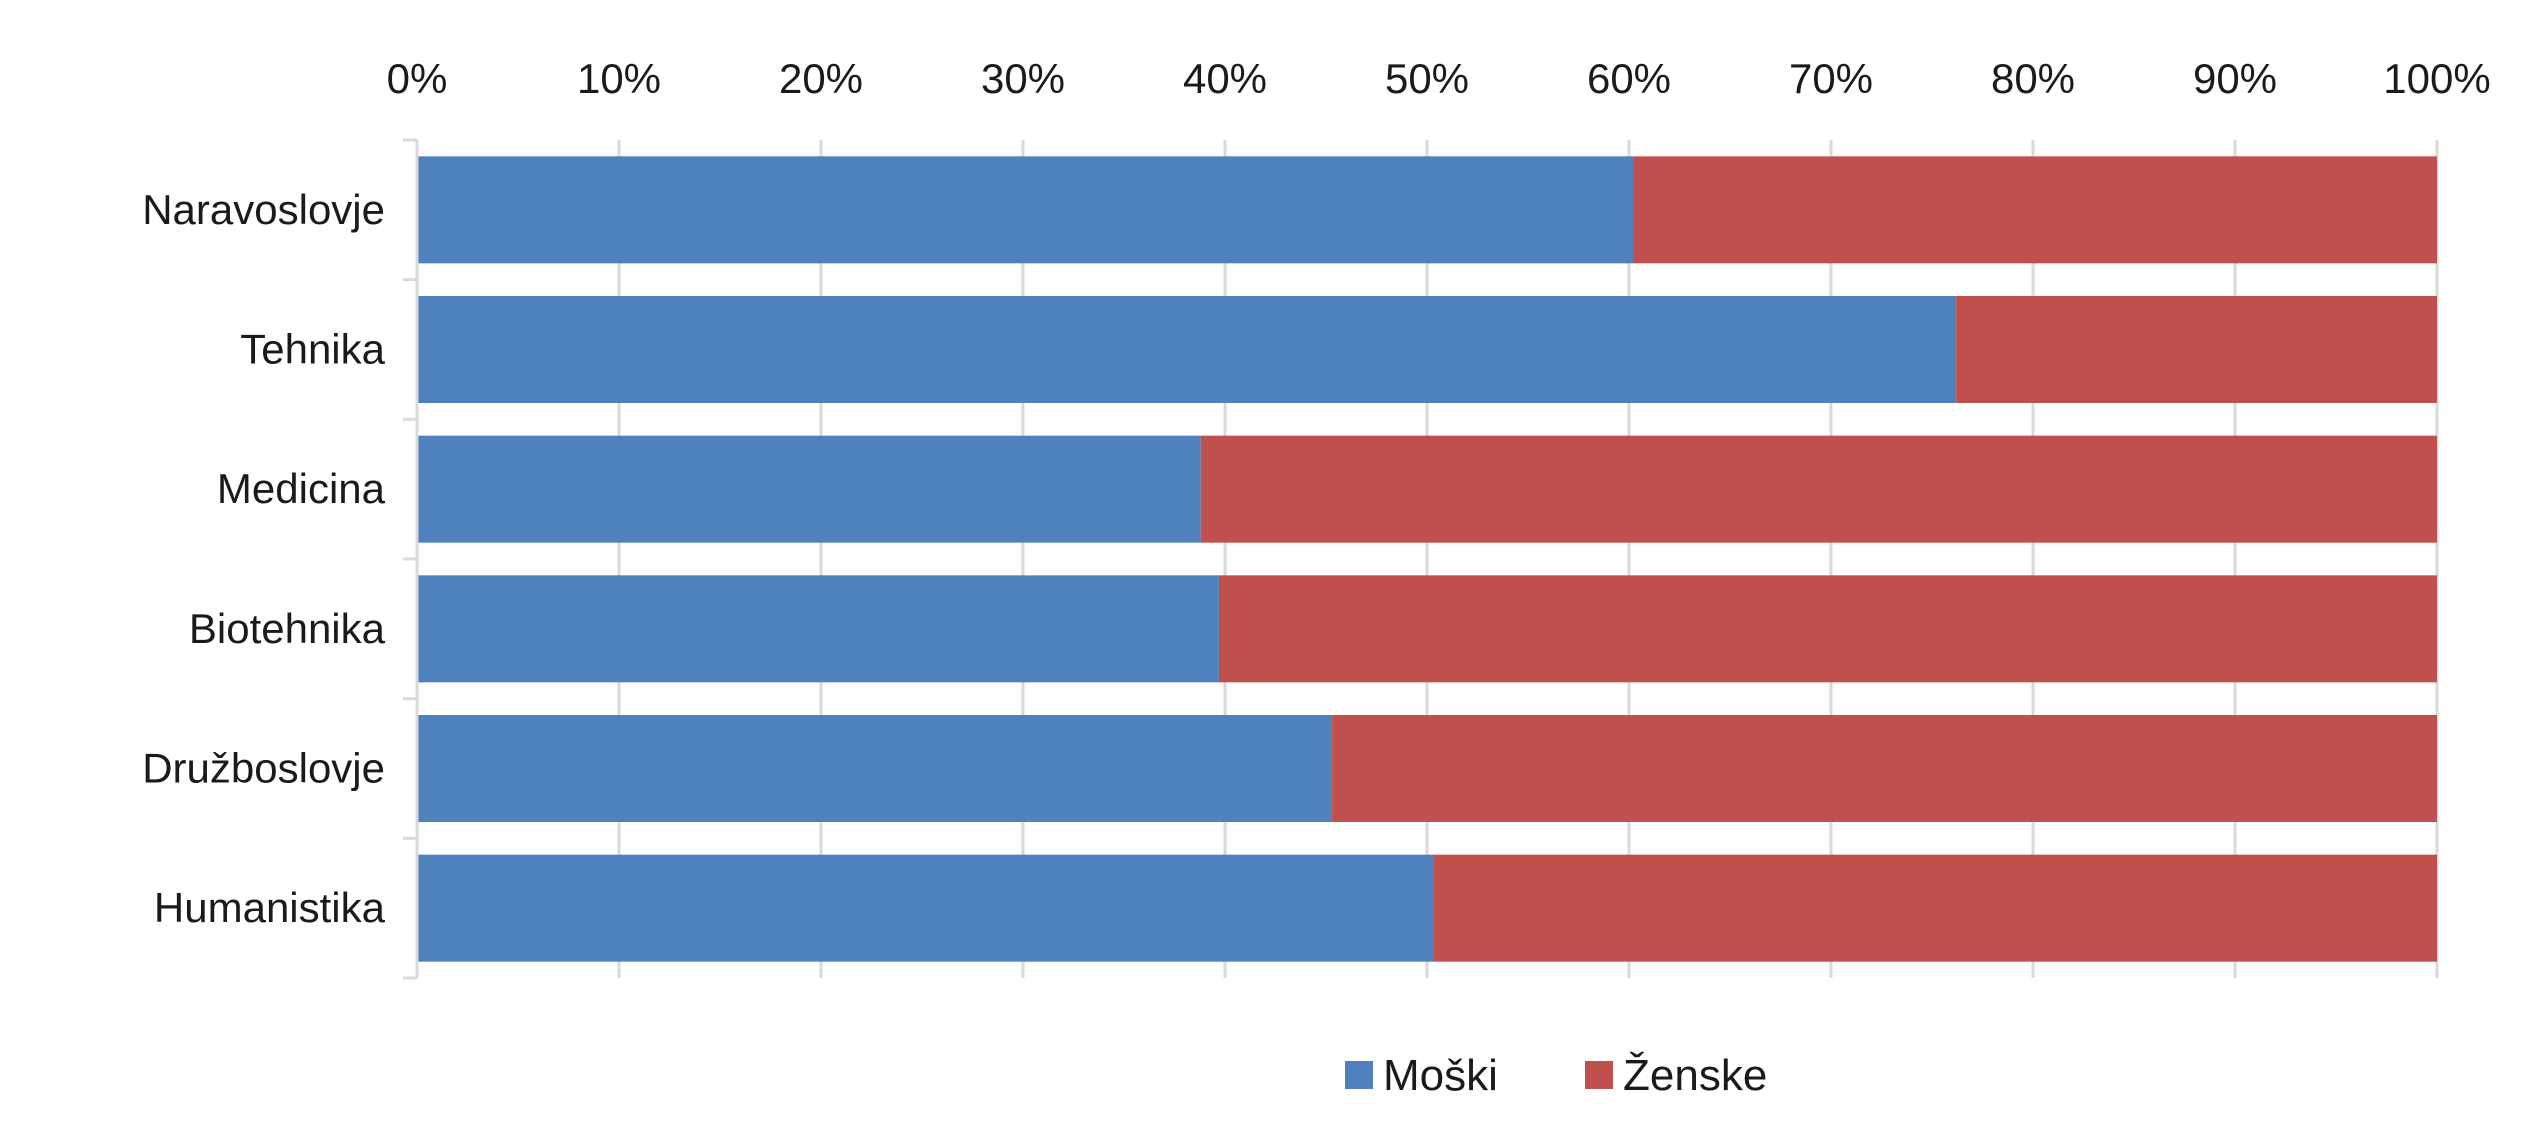 The image size is (2533, 1140). I want to click on x-tick-label: 40%, so click(1225, 78).